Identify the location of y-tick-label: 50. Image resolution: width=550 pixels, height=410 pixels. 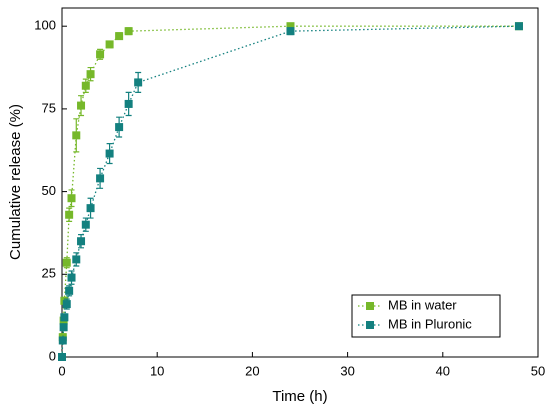
(49, 190).